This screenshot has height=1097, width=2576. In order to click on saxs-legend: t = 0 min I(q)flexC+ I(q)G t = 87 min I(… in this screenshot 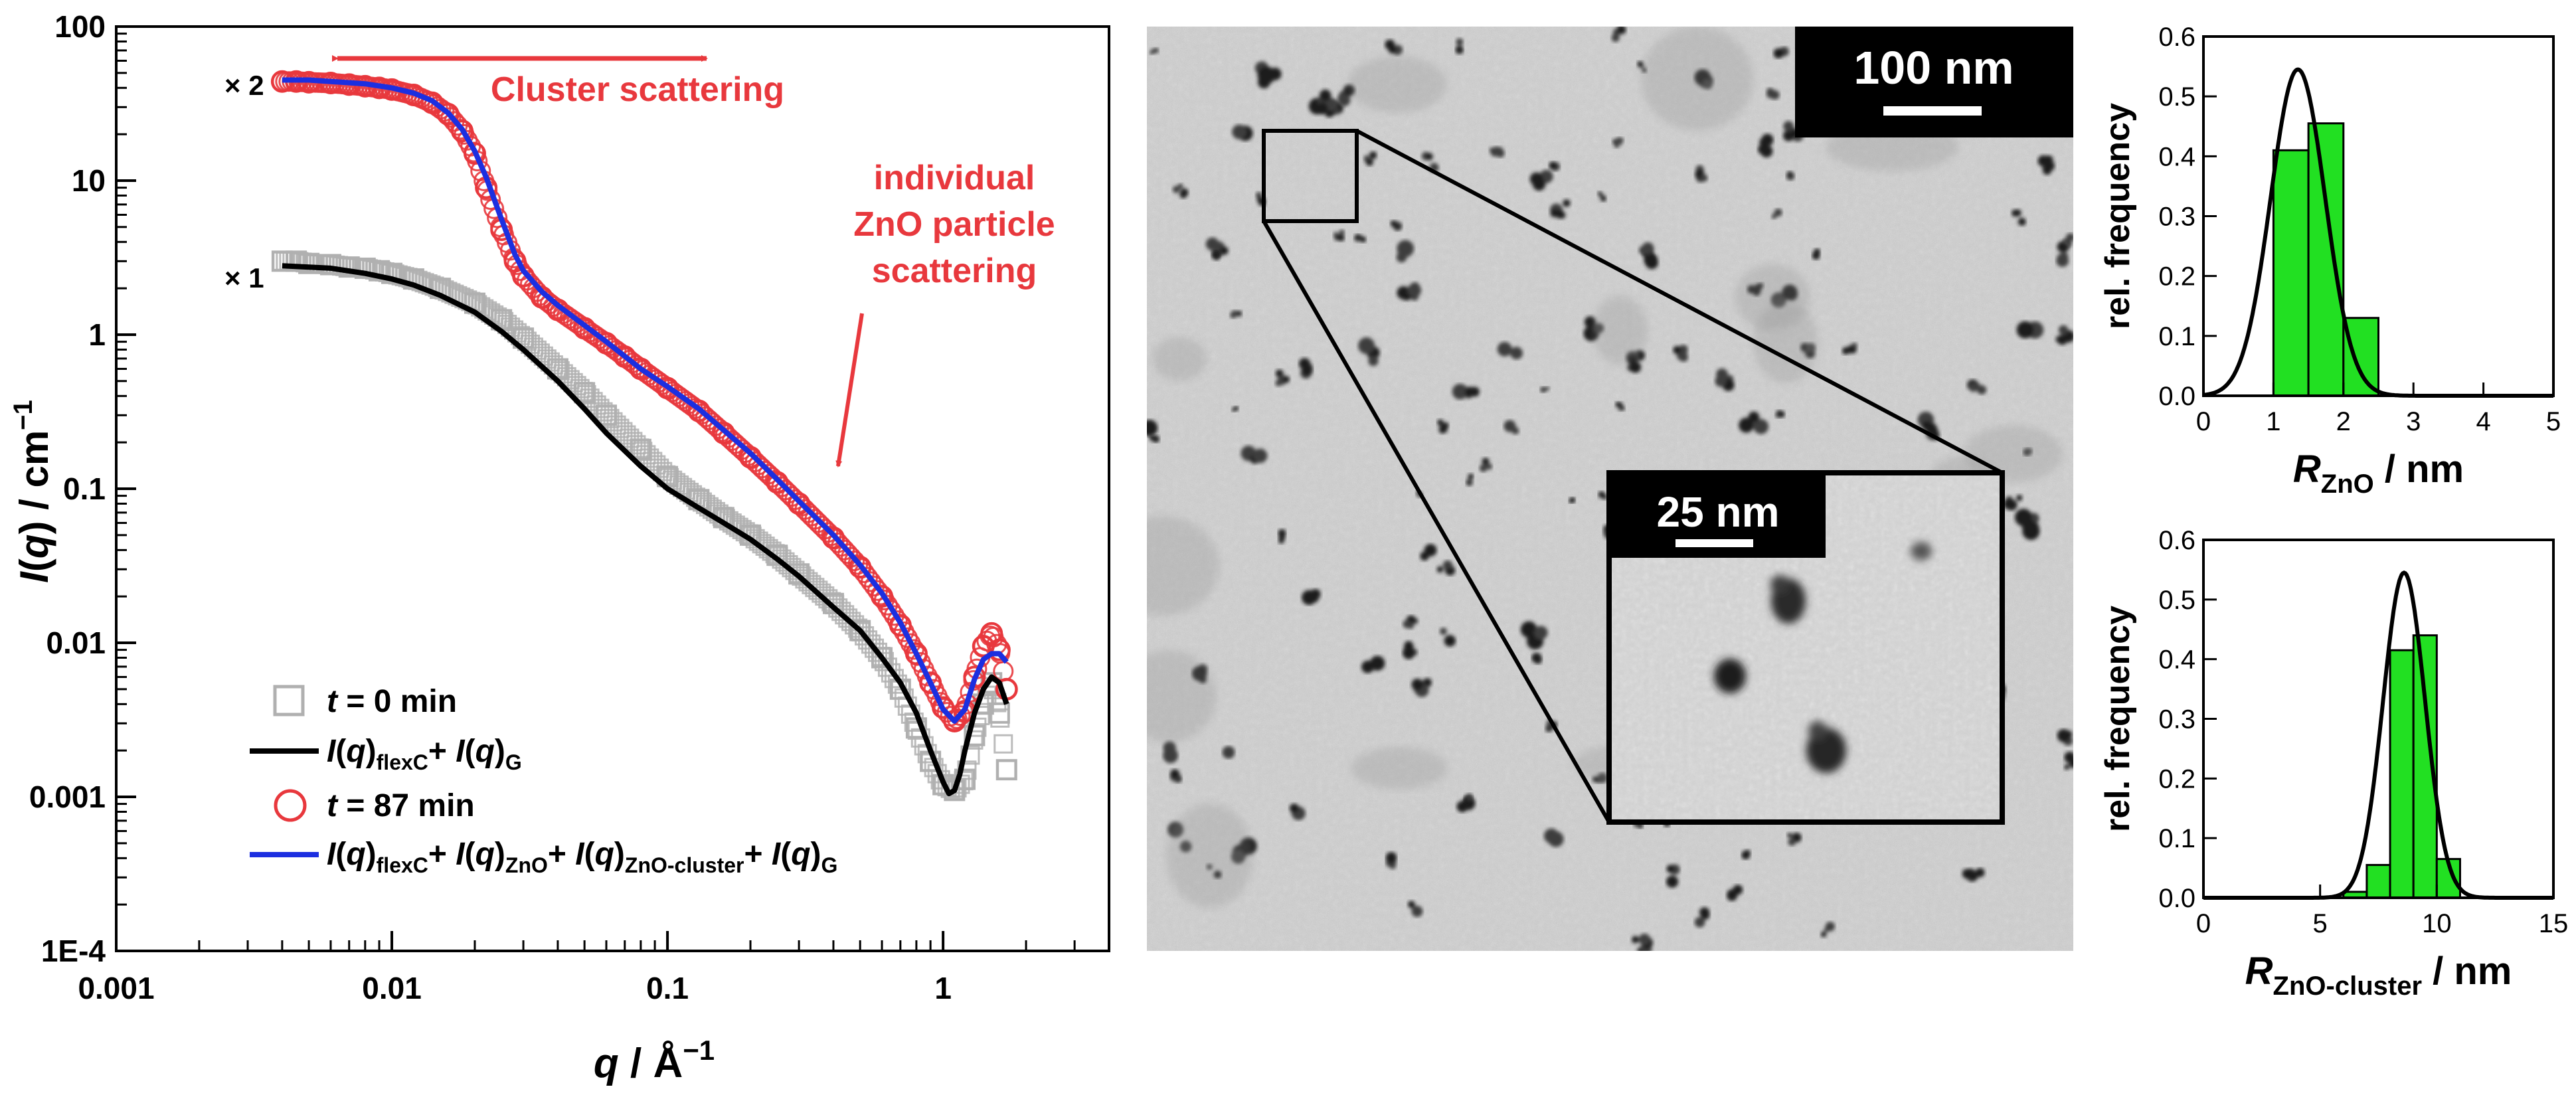, I will do `click(543, 780)`.